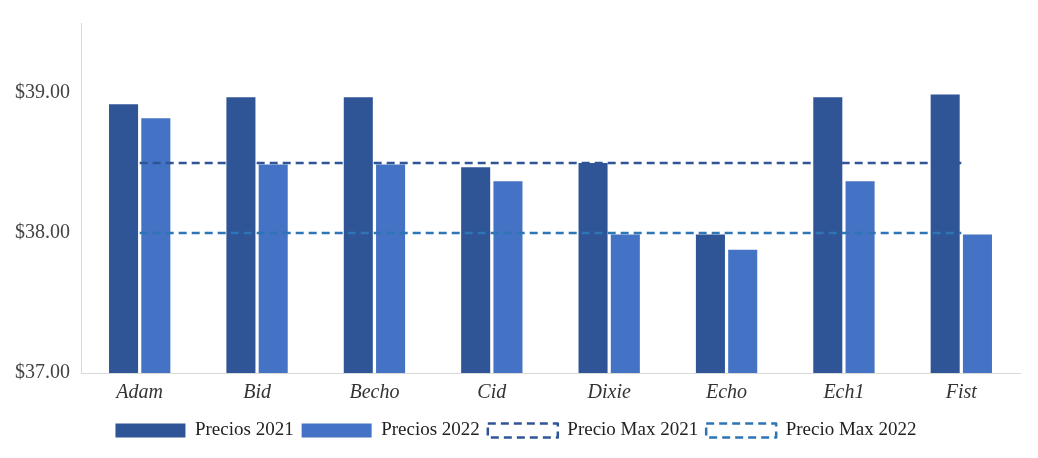  I want to click on legend-label: Precios 2022, so click(430, 429).